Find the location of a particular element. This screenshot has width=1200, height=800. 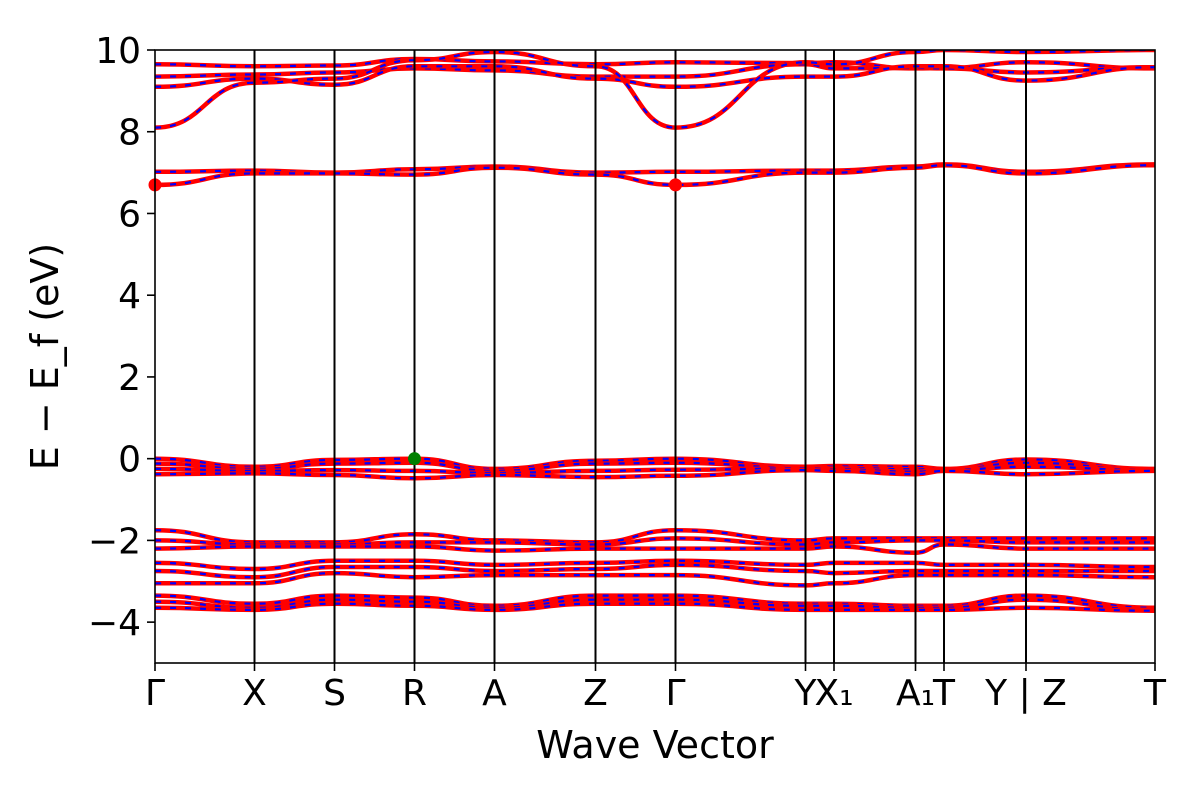

kpoint-label: Z is located at coordinates (595, 693).